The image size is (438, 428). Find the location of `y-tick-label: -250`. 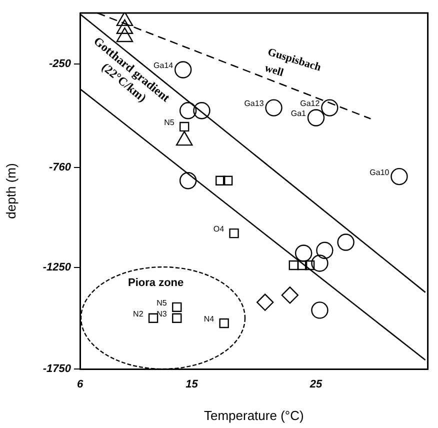

y-tick-label: -250 is located at coordinates (60, 64).